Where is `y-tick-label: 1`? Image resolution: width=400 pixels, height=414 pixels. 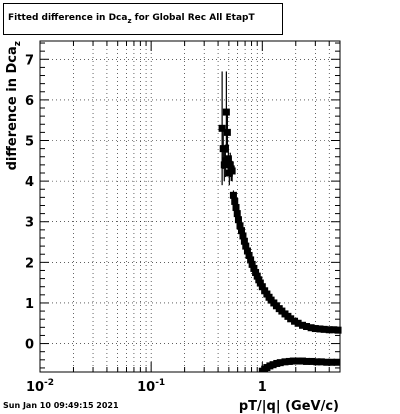 y-tick-label: 1 is located at coordinates (29, 304).